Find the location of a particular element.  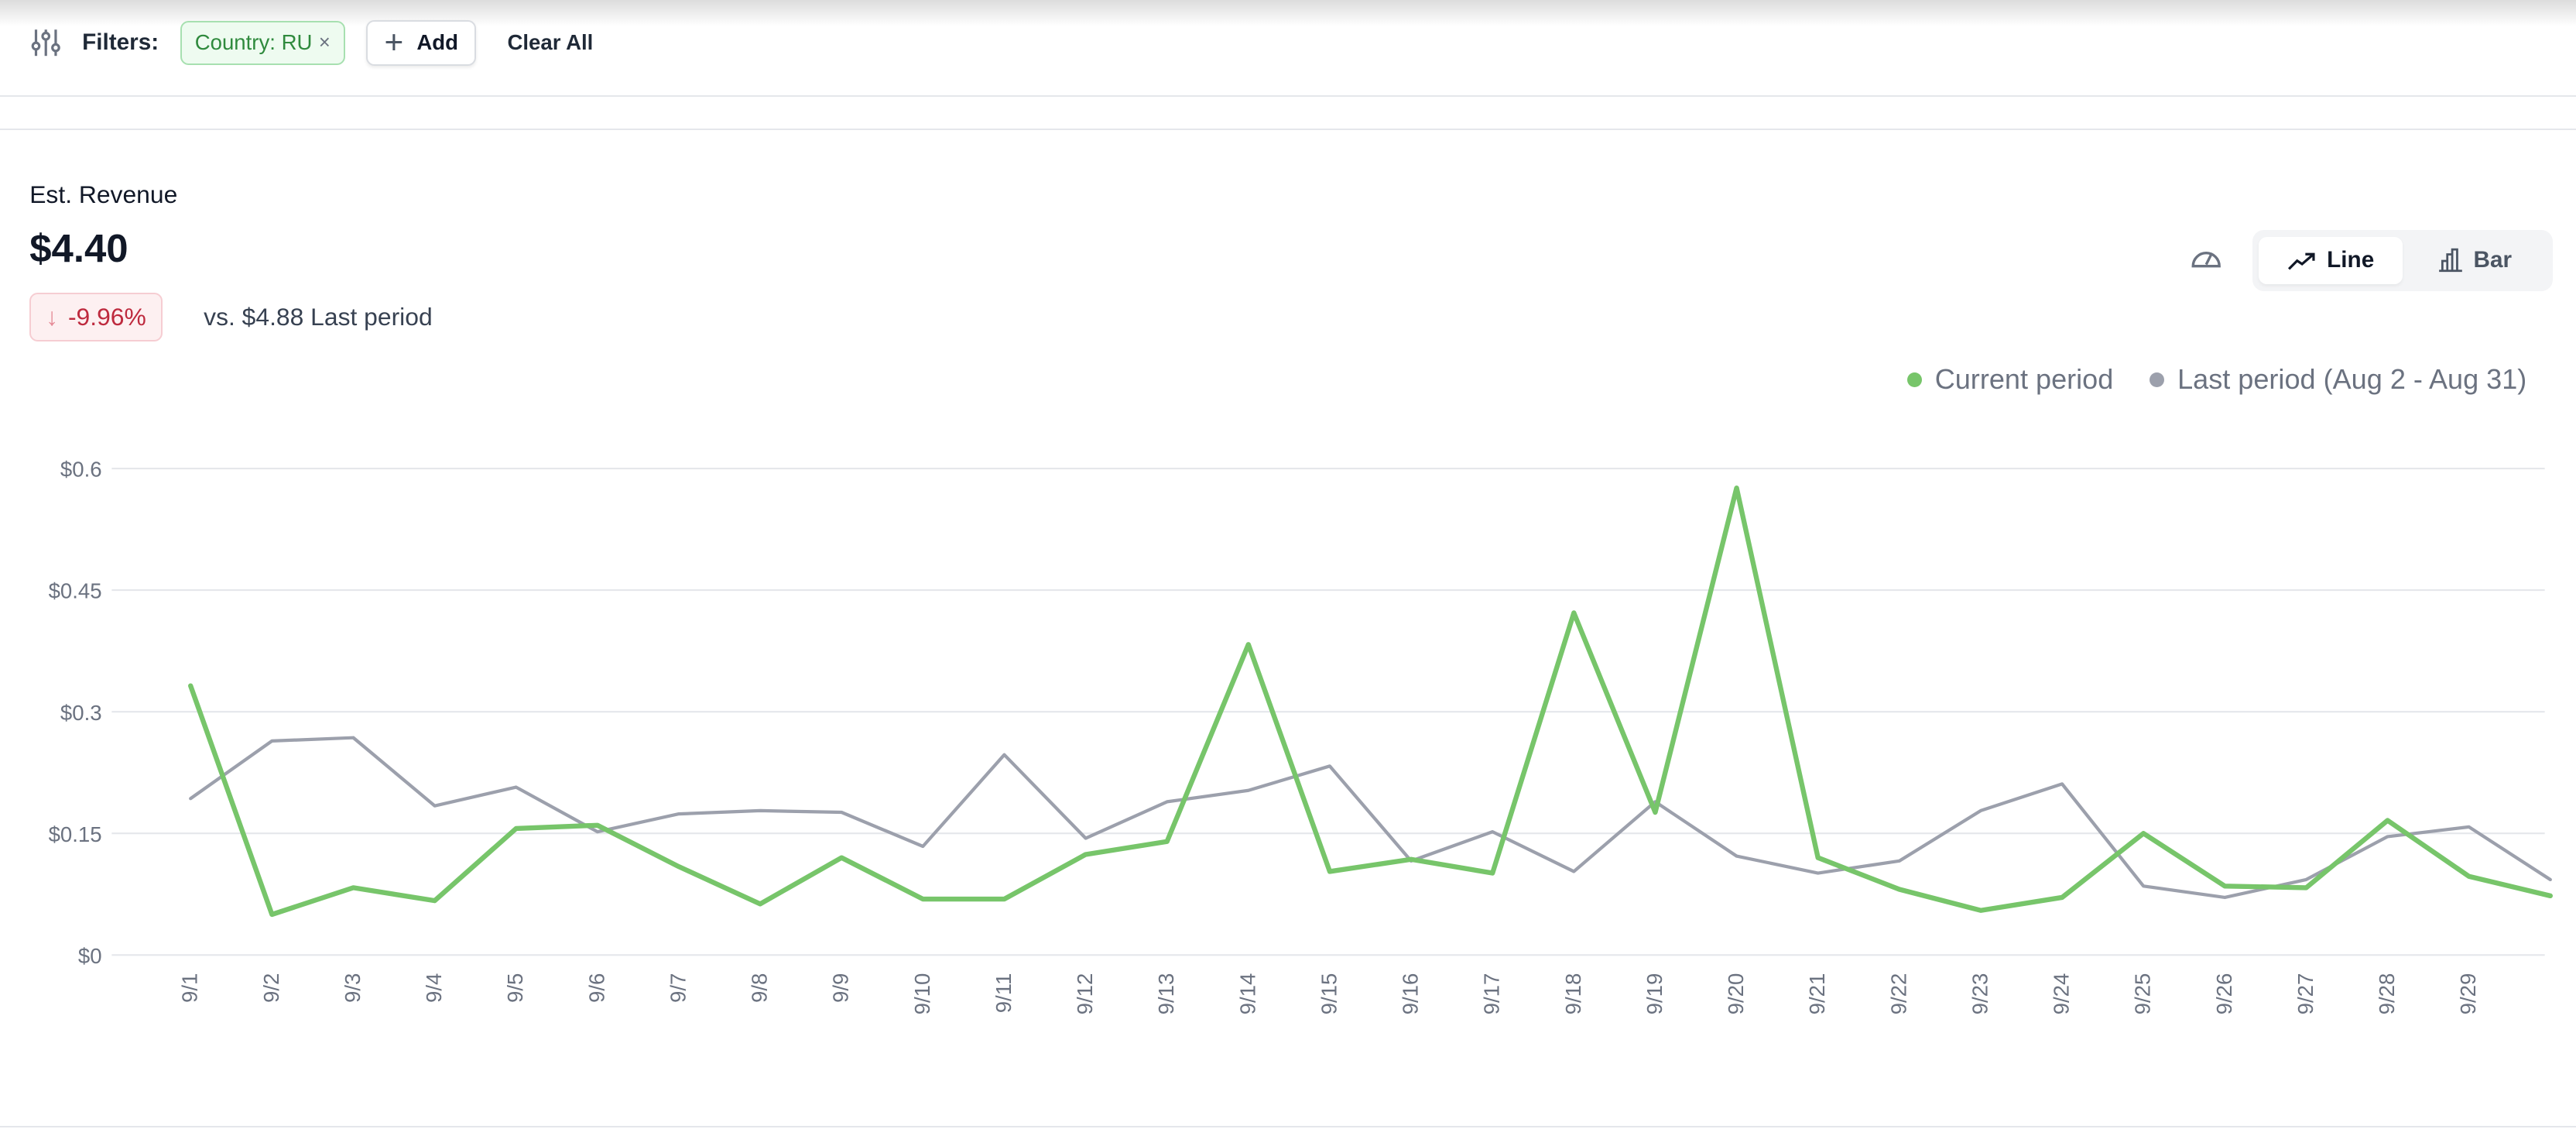

plus-icon: + is located at coordinates (394, 42).